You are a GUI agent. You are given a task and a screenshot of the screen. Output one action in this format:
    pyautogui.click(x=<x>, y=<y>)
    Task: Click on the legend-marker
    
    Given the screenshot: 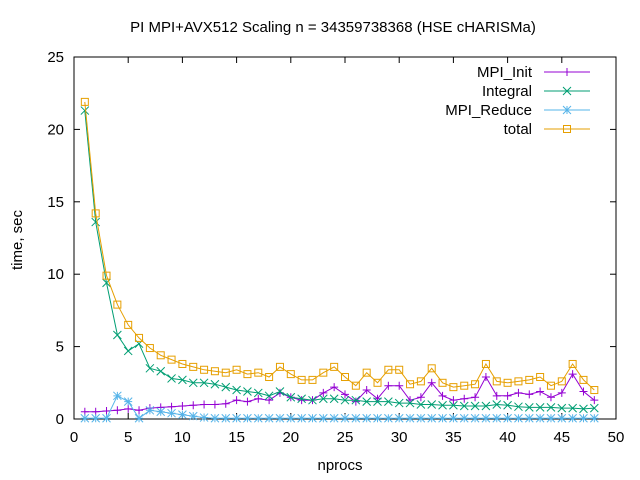 What is the action you would take?
    pyautogui.click(x=567, y=91)
    